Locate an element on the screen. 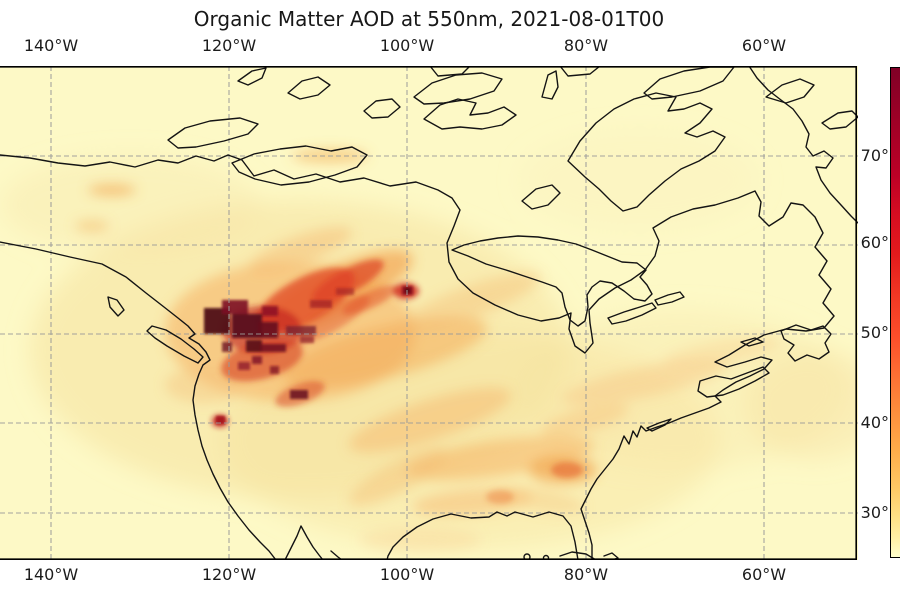 This screenshot has width=900, height=600. lon-label-140w-bottom: 140°W is located at coordinates (51, 574).